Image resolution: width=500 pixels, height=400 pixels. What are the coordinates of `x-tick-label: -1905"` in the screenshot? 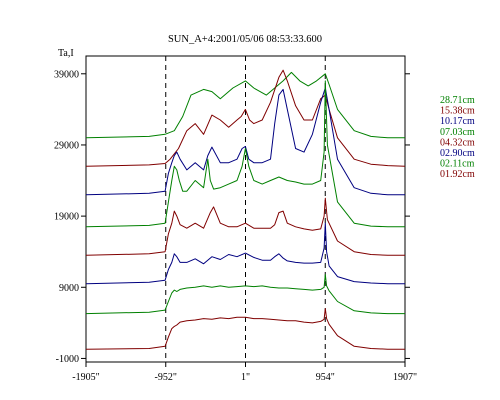 It's located at (85, 377).